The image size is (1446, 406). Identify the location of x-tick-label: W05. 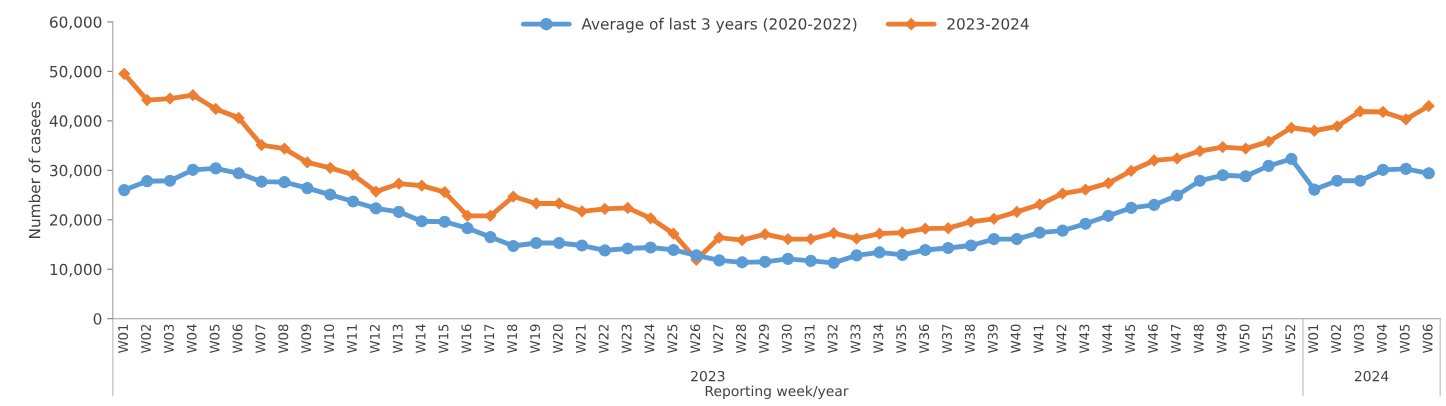
(214, 338).